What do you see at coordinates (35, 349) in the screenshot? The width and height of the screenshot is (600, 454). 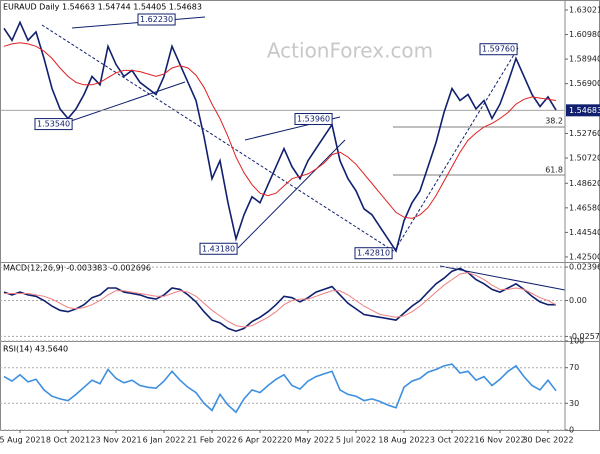 I see `panel-title: RSI(14) 43.5640` at bounding box center [35, 349].